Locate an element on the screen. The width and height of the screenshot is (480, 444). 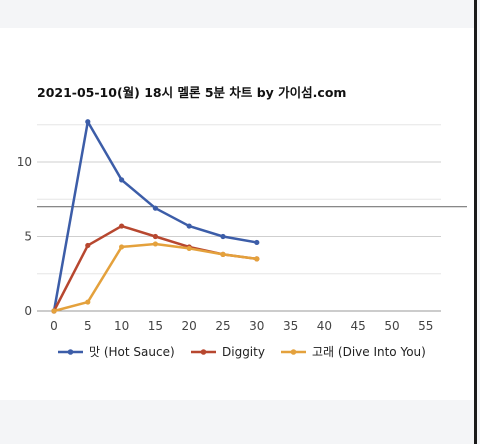
x-tick-label: 25 is located at coordinates (222, 326).